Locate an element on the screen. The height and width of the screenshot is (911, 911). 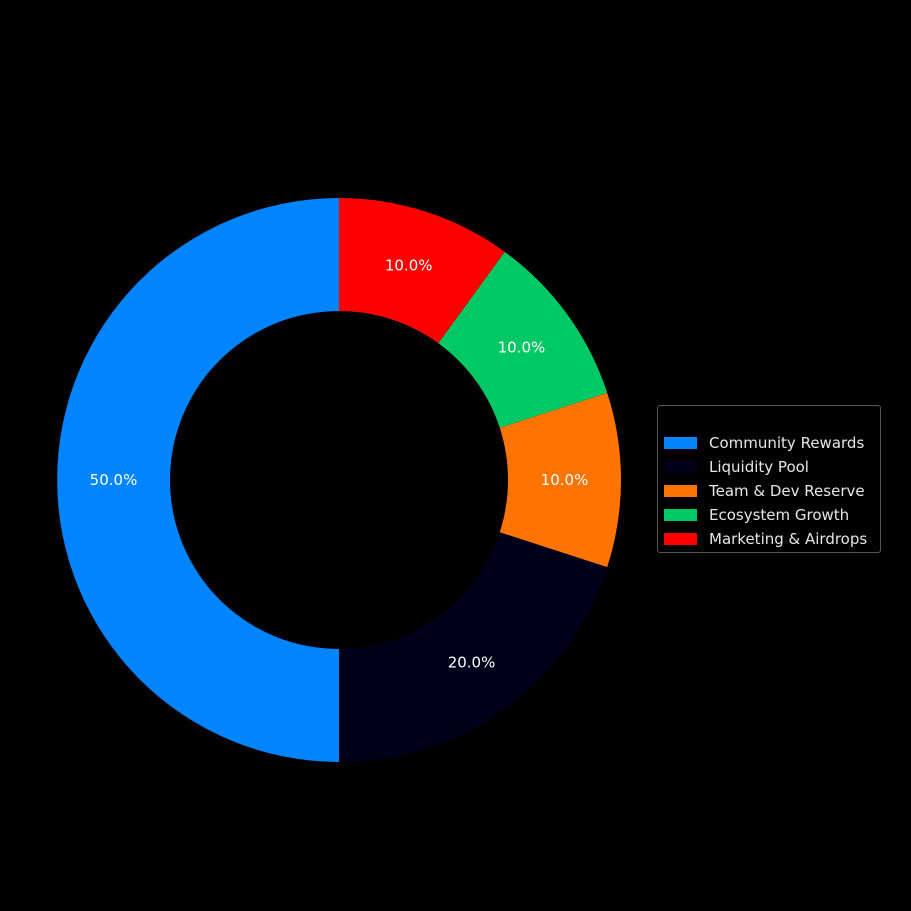
legend-item-marketing-airdrops: Marketing & Airdrops is located at coordinates (765, 539).